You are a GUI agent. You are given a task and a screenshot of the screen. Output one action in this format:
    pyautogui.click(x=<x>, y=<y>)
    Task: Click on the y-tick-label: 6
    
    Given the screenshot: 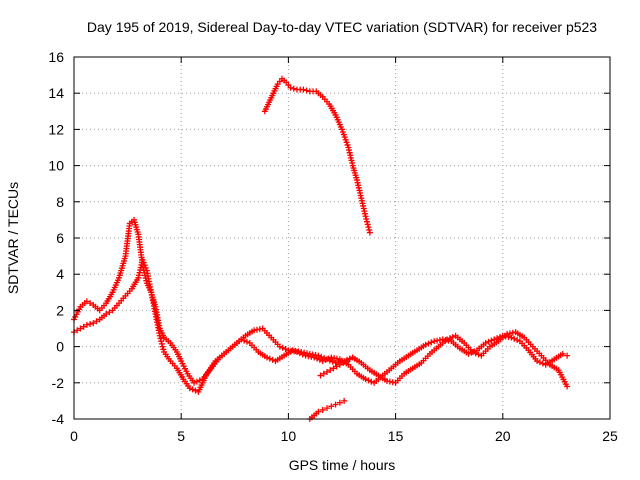 What is the action you would take?
    pyautogui.click(x=60, y=238)
    